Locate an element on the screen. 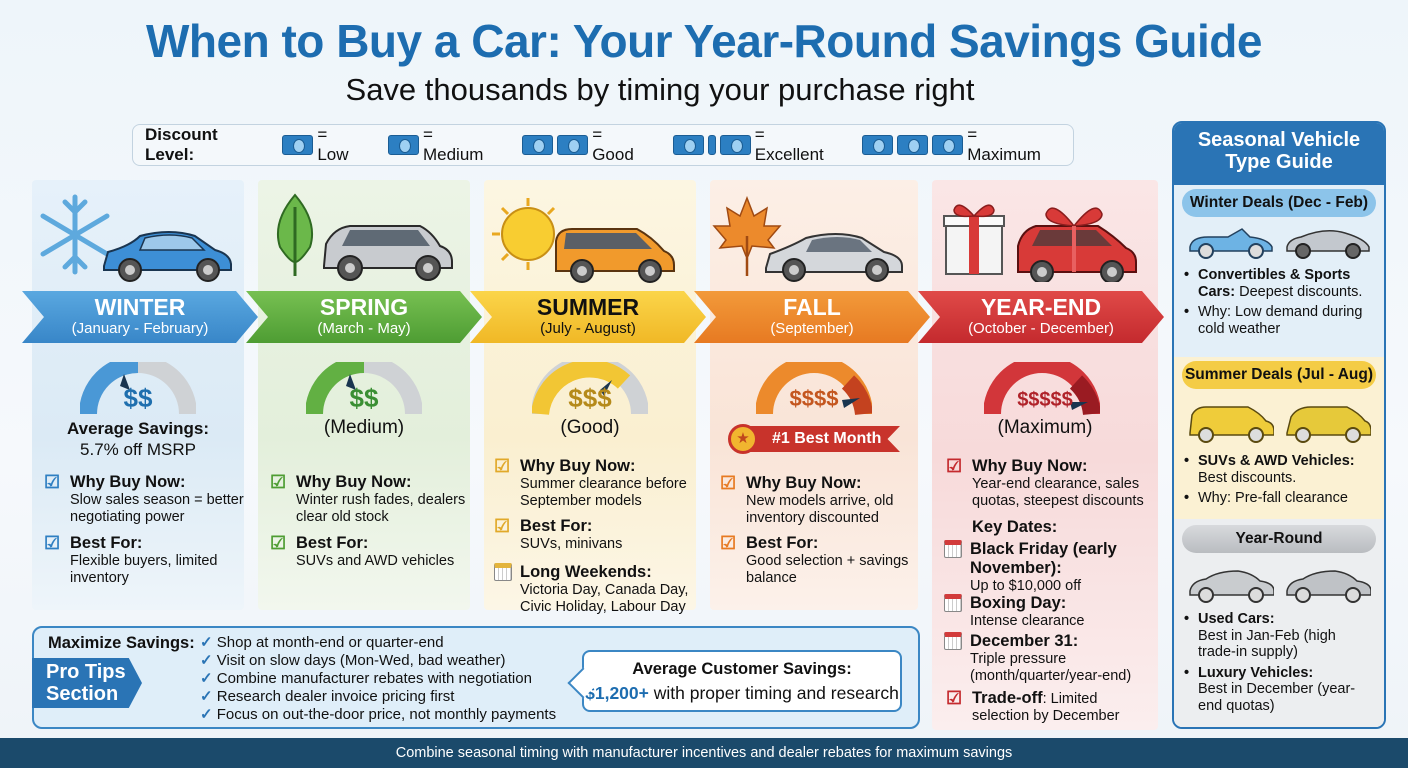 Image resolution: width=1408 pixels, height=768 pixels. key-dates-title: Key Dates: is located at coordinates (1015, 527).